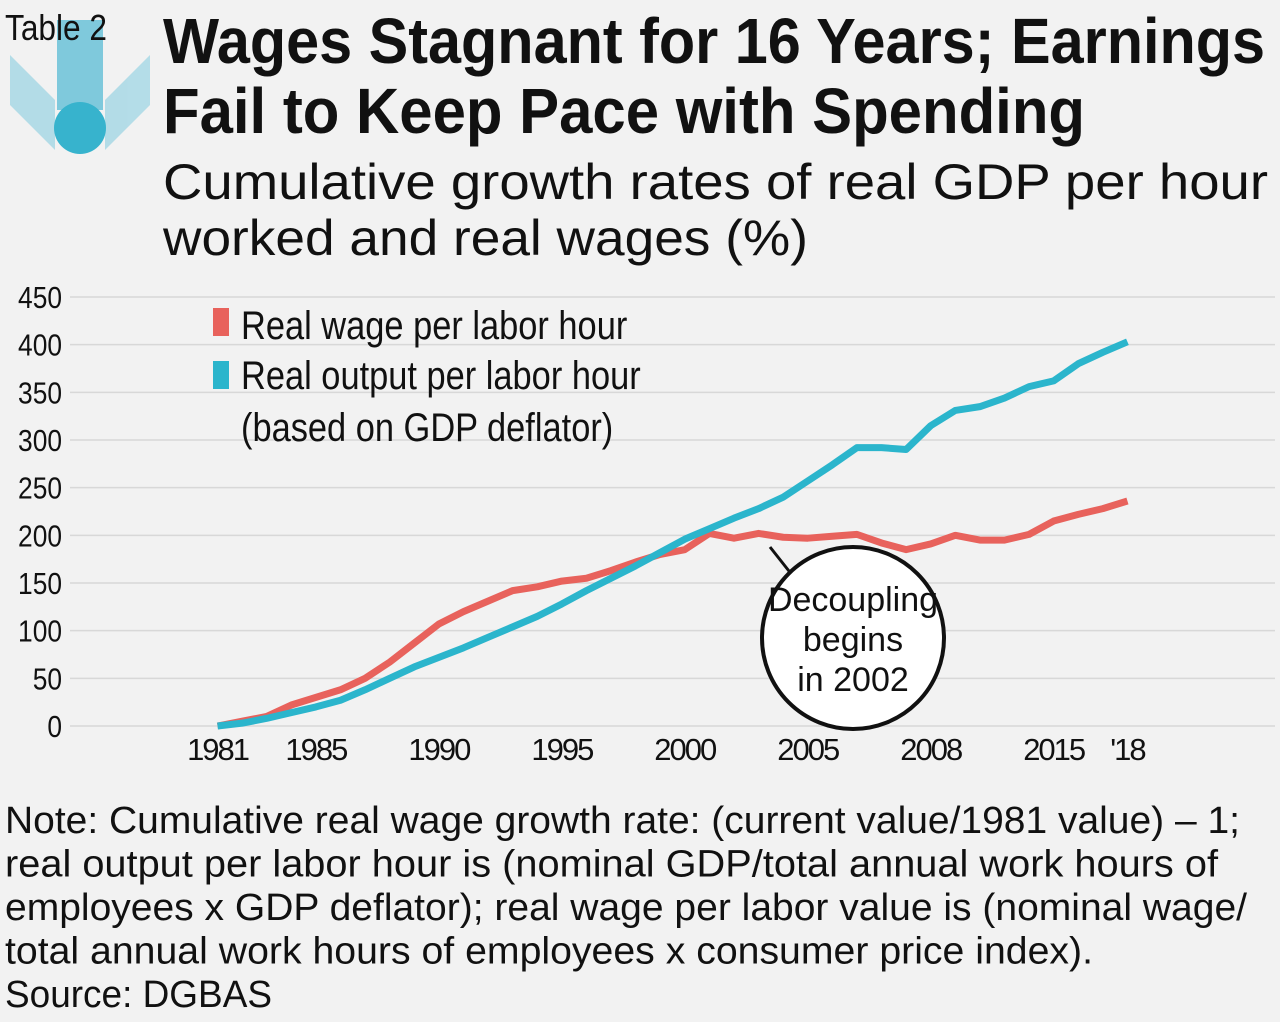 The image size is (1280, 1022). Describe the element at coordinates (434, 326) in the screenshot. I see `legend-label: Real wage per labor hour` at that location.